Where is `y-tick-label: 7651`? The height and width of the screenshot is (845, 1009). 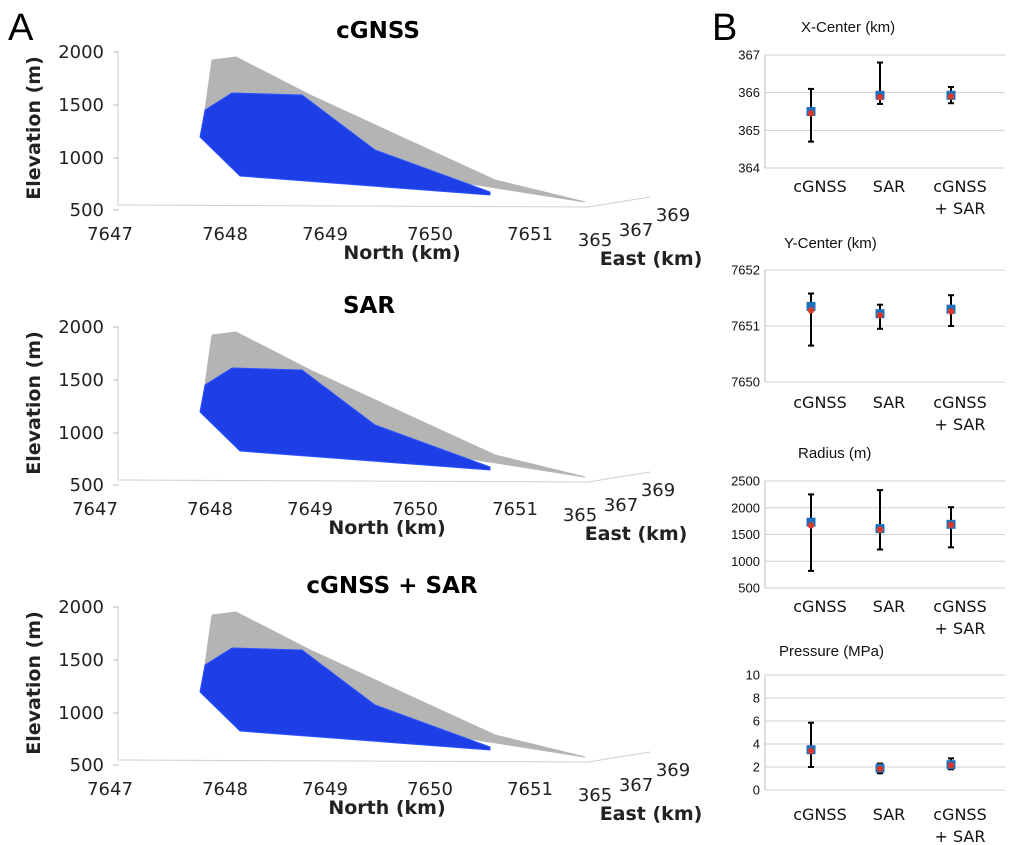
y-tick-label: 7651 is located at coordinates (745, 326).